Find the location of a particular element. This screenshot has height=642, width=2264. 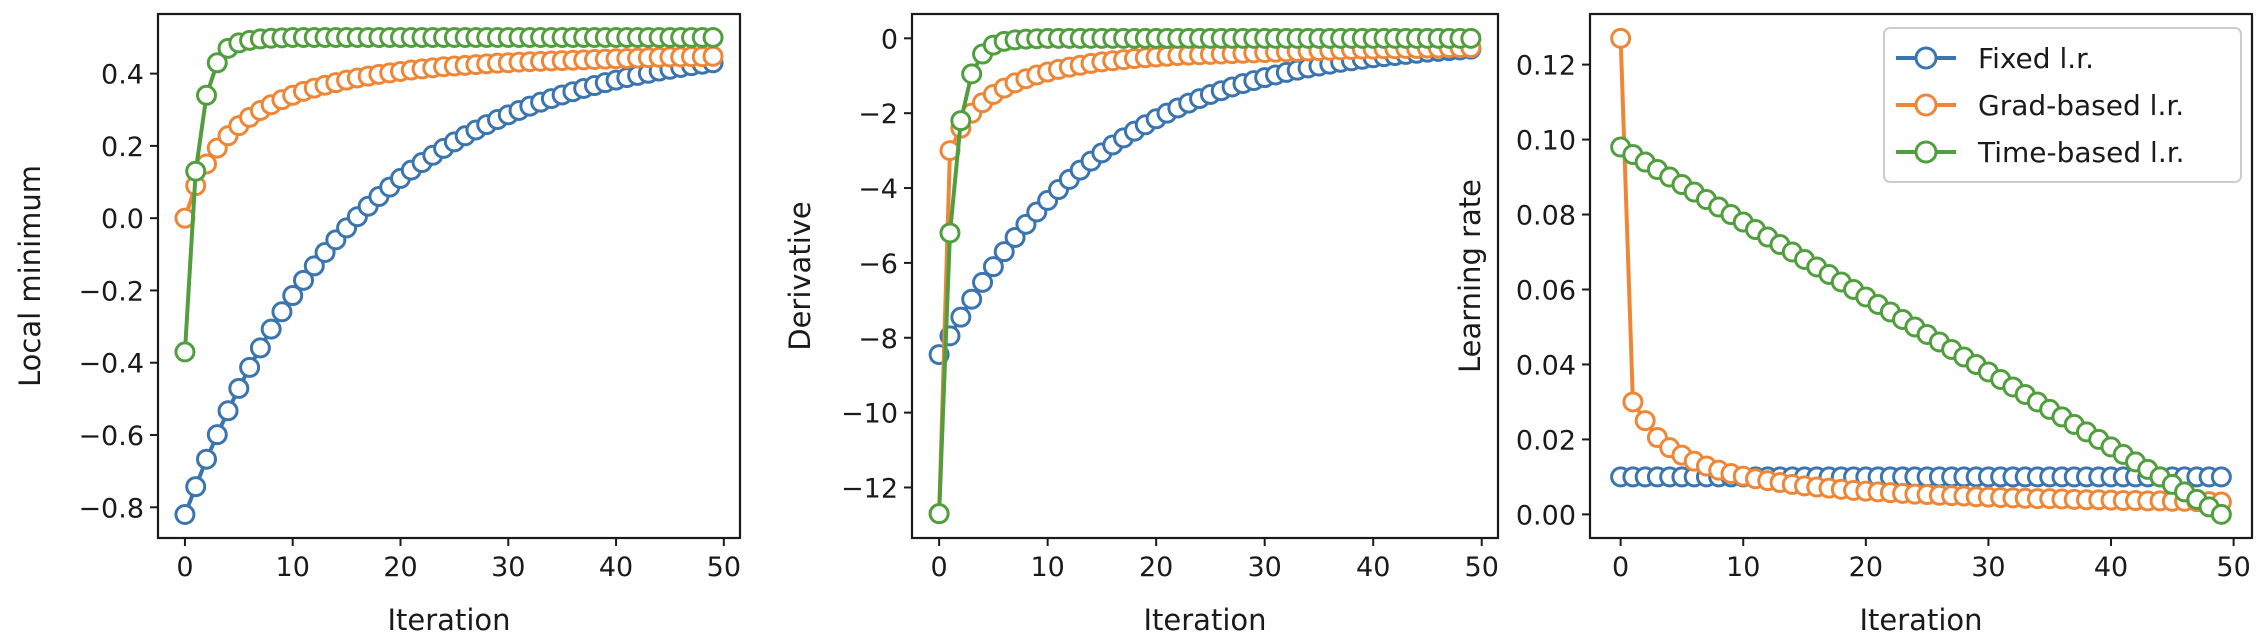

y-tick-label: 0.0 is located at coordinates (122, 219).